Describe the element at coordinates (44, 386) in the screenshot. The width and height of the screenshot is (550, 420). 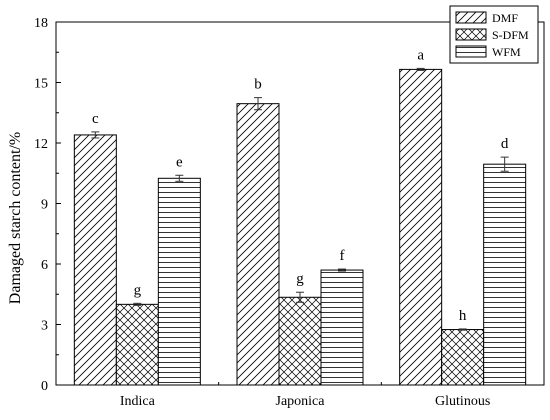
I see `y-tick-label: 0` at that location.